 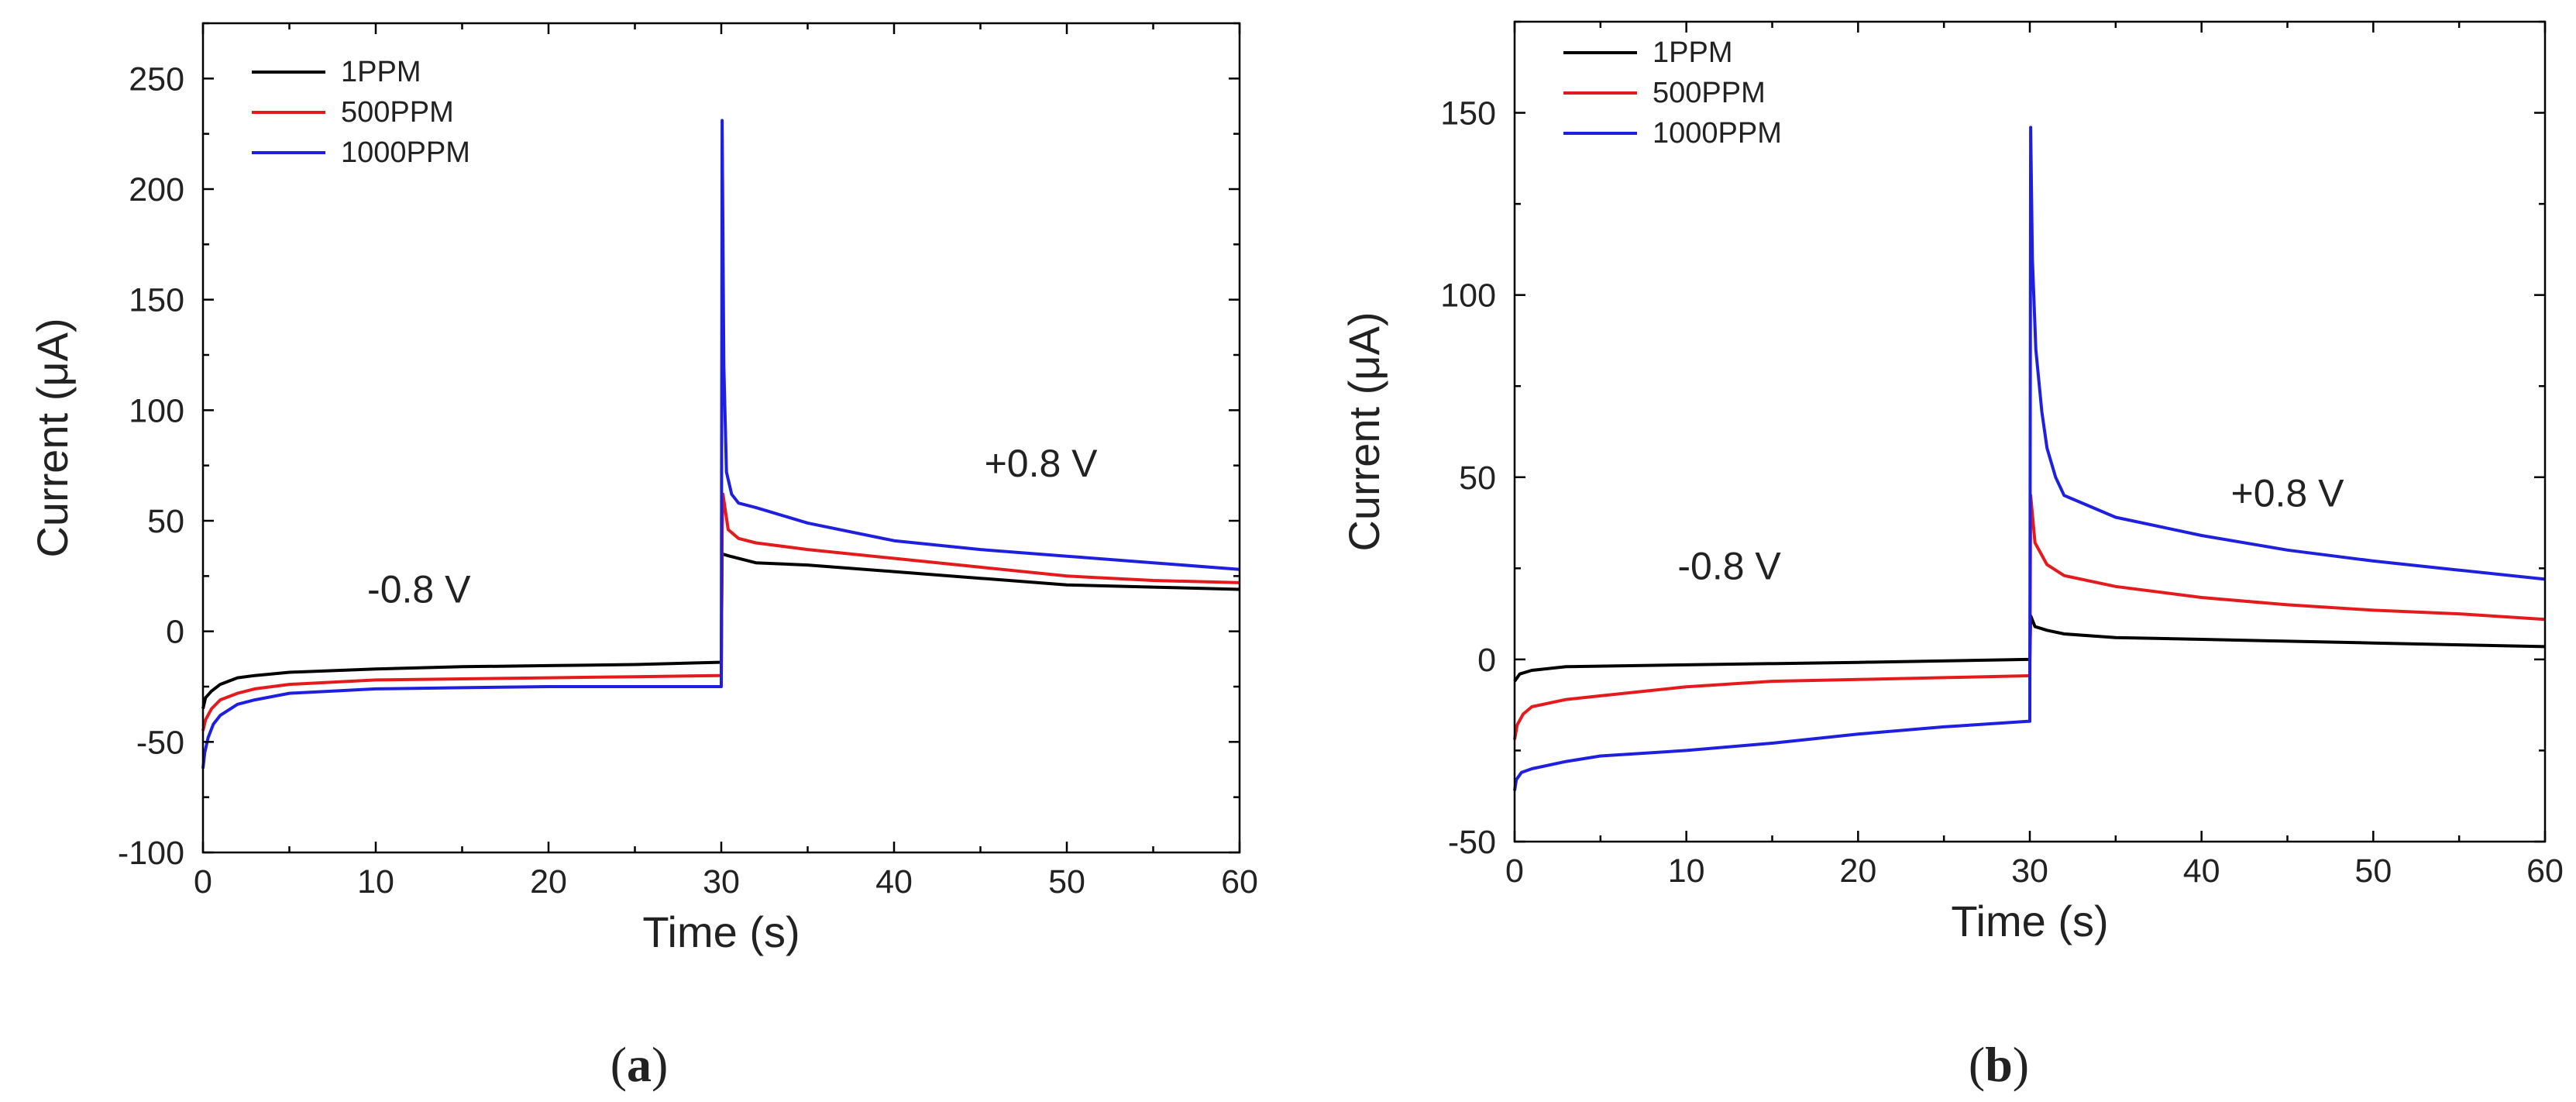 What do you see at coordinates (1686, 871) in the screenshot?
I see `x-tick-label-b: 10` at bounding box center [1686, 871].